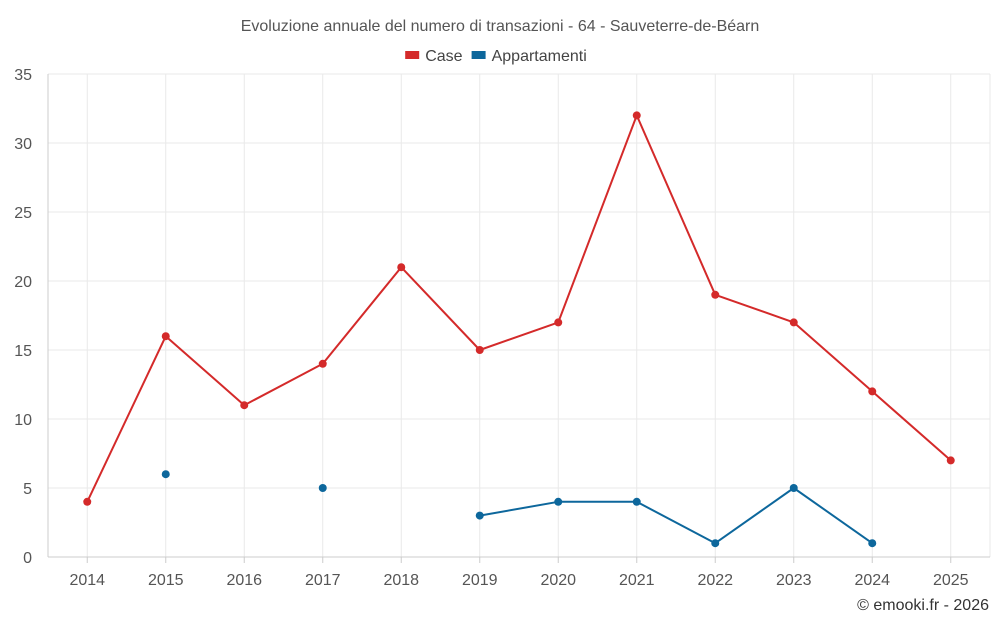  Describe the element at coordinates (323, 580) in the screenshot. I see `x-tick-label: 2017` at that location.